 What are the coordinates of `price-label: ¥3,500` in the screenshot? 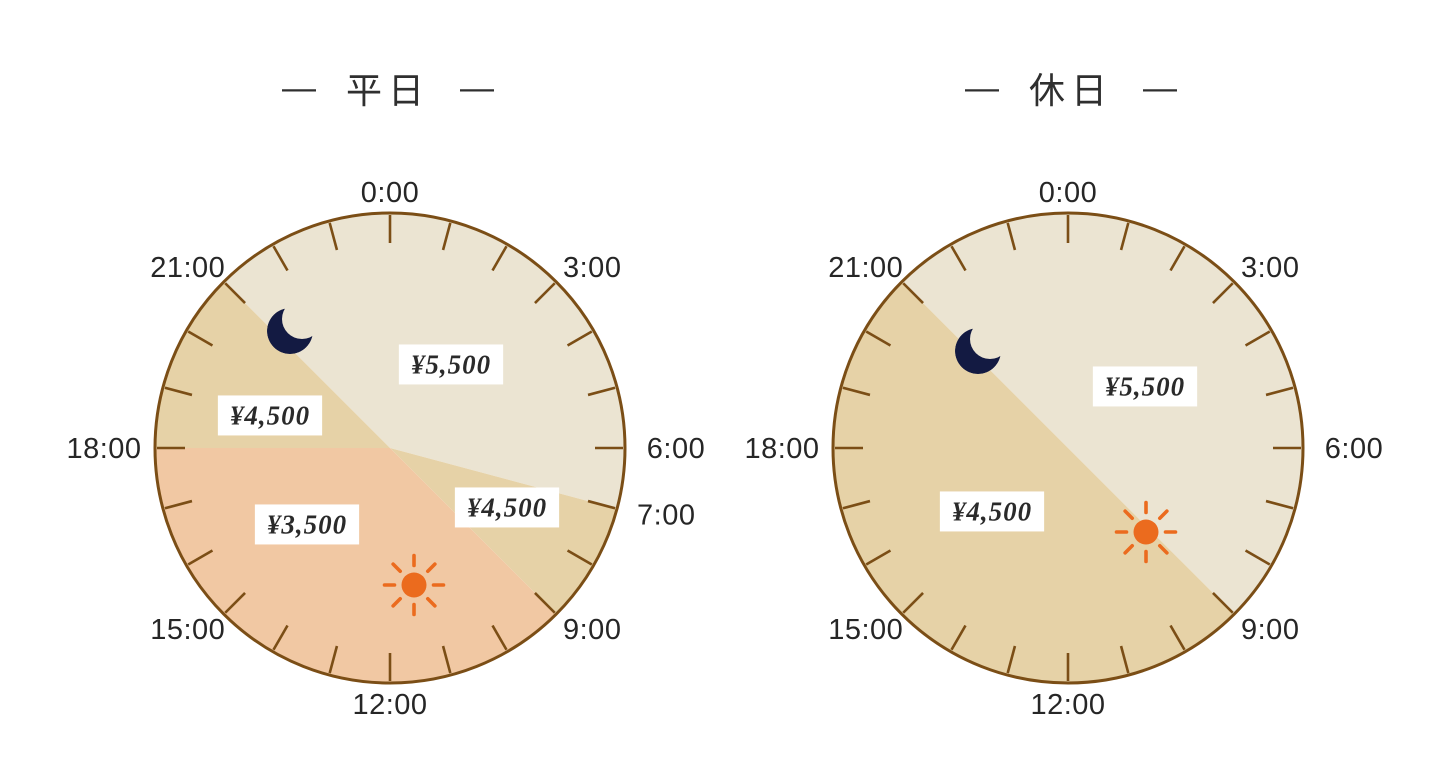 It's located at (307, 524).